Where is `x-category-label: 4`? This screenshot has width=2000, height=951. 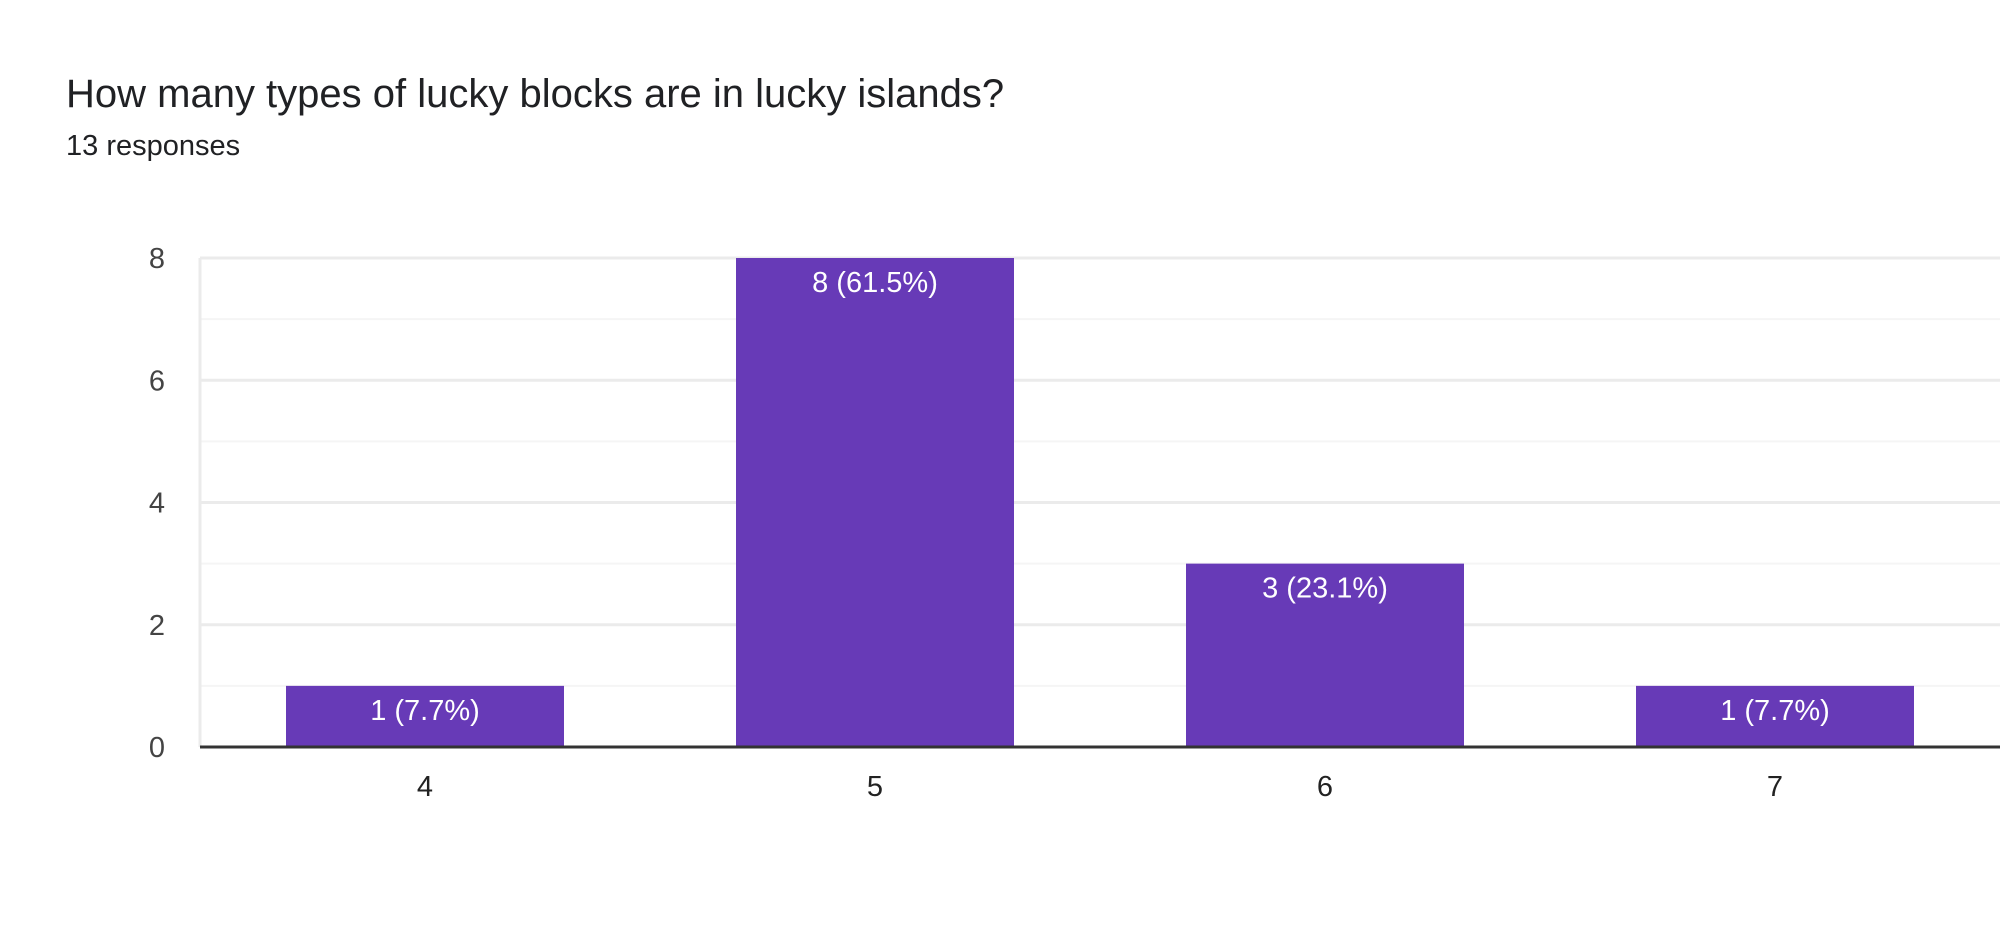 x-category-label: 4 is located at coordinates (425, 787).